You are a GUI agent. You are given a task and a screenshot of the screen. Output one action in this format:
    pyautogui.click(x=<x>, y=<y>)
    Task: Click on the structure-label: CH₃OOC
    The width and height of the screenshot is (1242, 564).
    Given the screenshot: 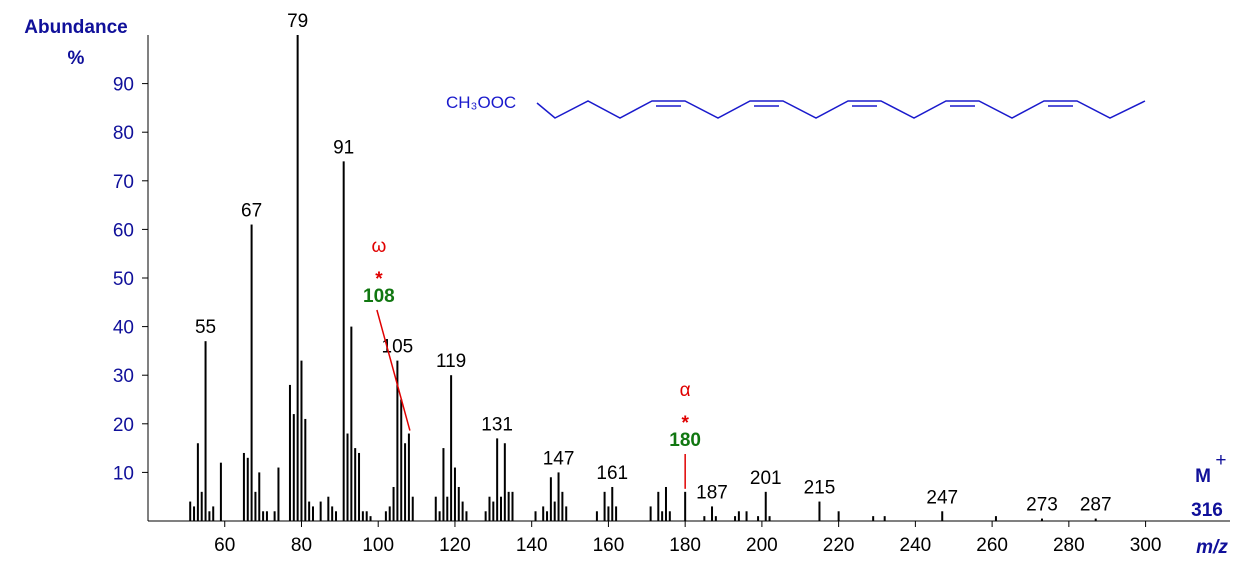 What is the action you would take?
    pyautogui.click(x=481, y=102)
    